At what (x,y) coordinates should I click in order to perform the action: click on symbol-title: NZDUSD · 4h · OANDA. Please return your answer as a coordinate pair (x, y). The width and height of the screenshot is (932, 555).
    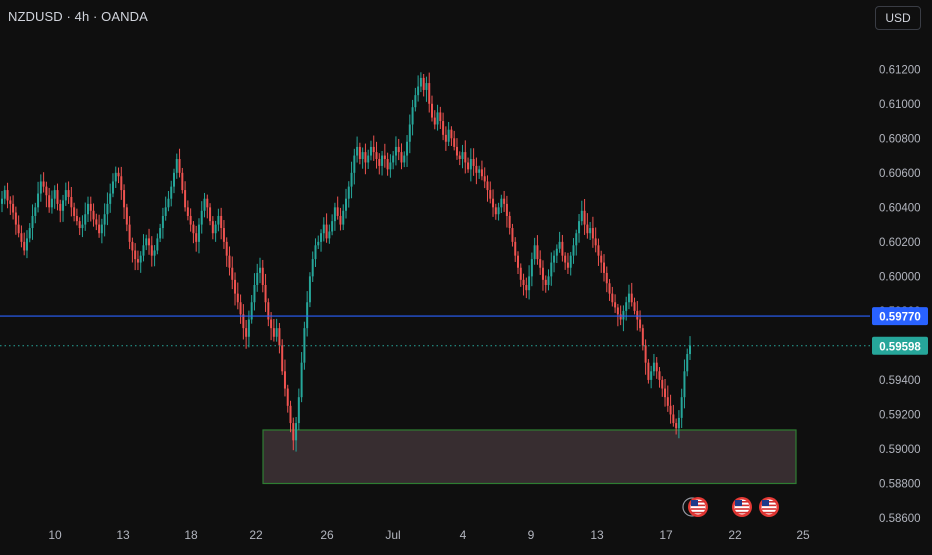
    Looking at the image, I should click on (78, 16).